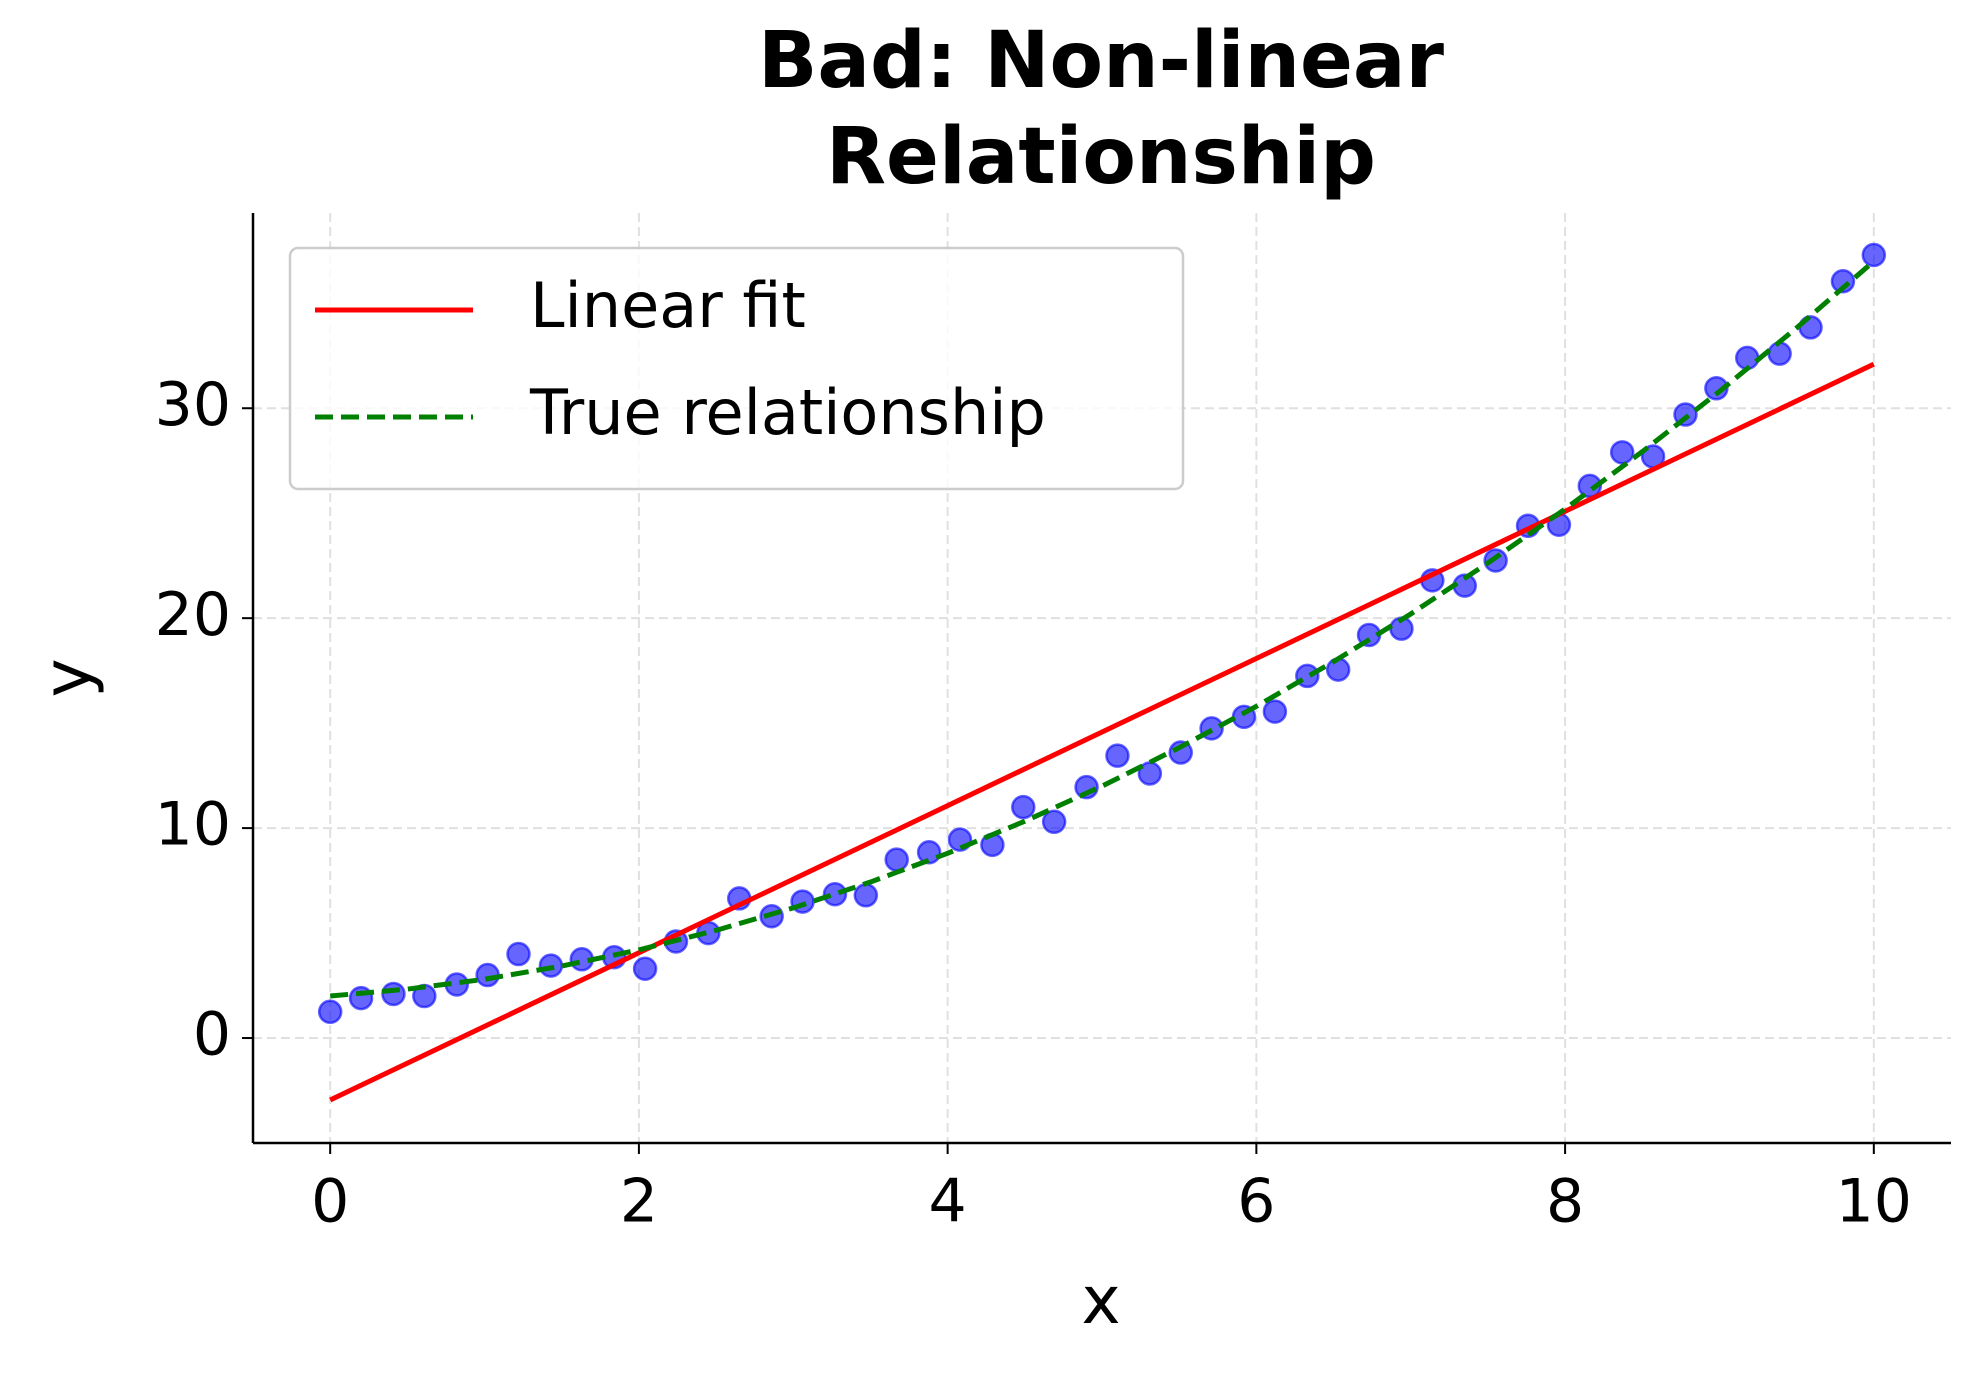 The width and height of the screenshot is (1980, 1380). I want to click on x-tick-label: 0, so click(330, 1202).